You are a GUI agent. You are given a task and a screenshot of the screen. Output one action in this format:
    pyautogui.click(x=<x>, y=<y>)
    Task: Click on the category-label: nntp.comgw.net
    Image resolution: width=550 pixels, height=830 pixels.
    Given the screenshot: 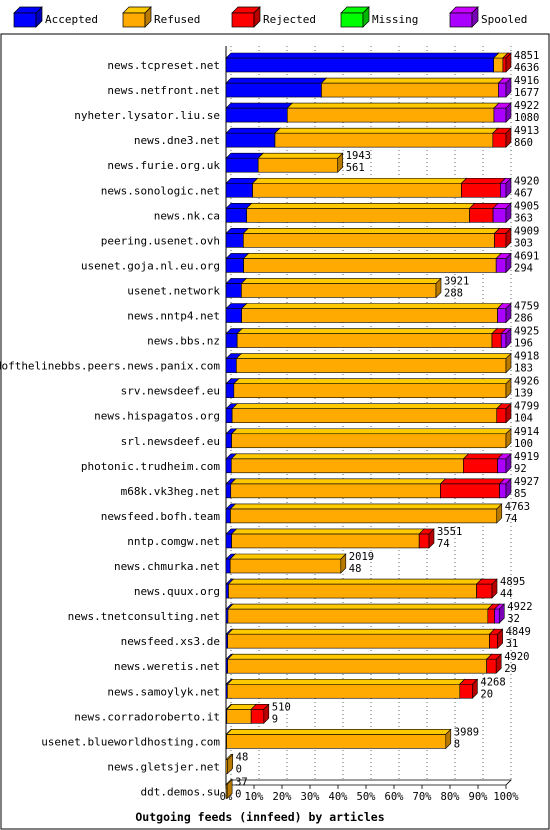 What is the action you would take?
    pyautogui.click(x=173, y=541)
    